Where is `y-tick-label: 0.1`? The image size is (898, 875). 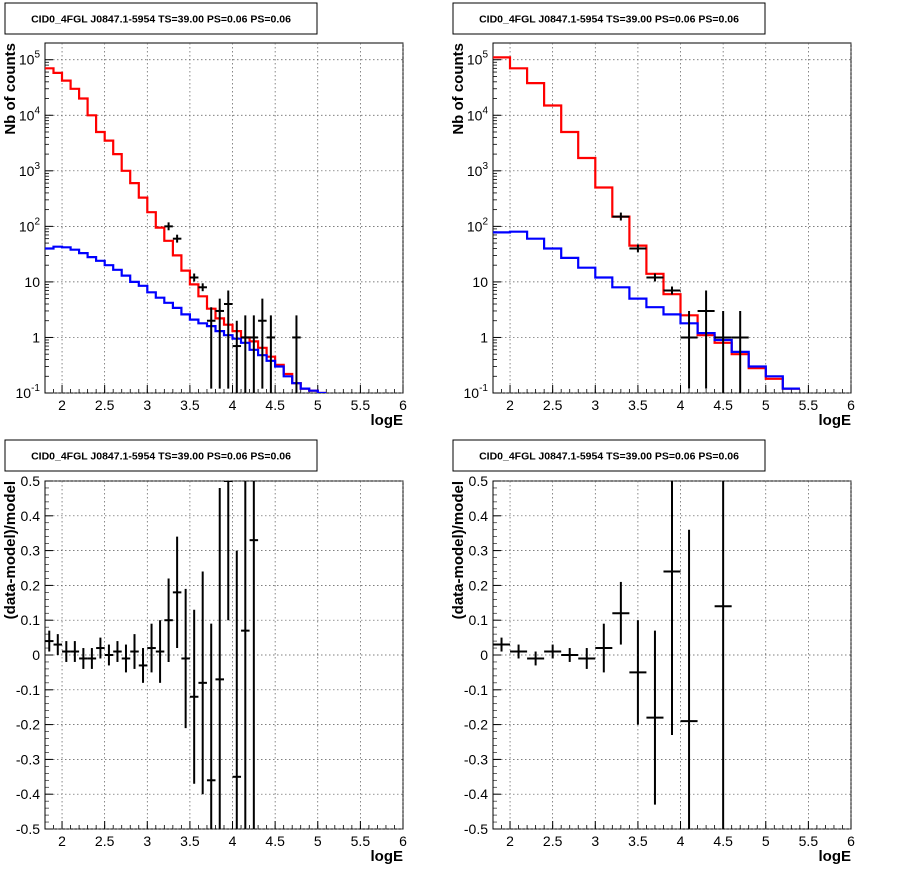 y-tick-label: 0.1 is located at coordinates (31, 620).